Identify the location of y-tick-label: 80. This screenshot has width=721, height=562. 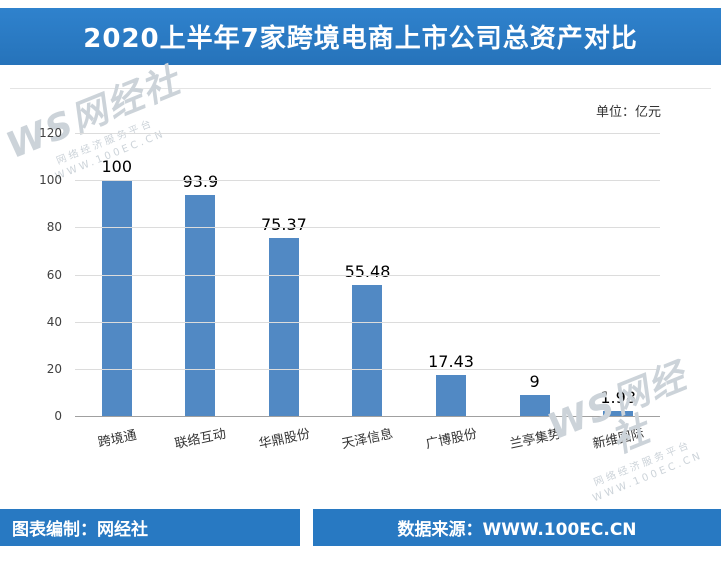
(54, 227).